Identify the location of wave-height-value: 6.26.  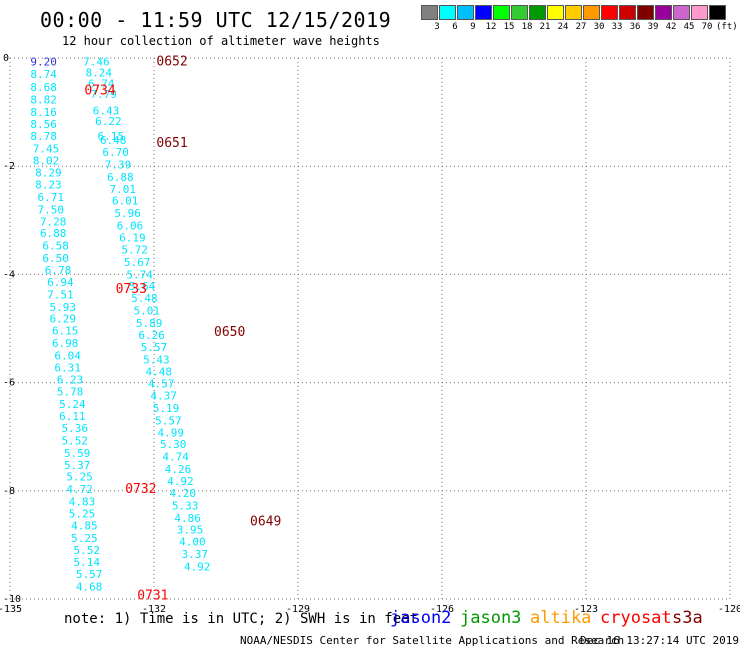
(151, 335).